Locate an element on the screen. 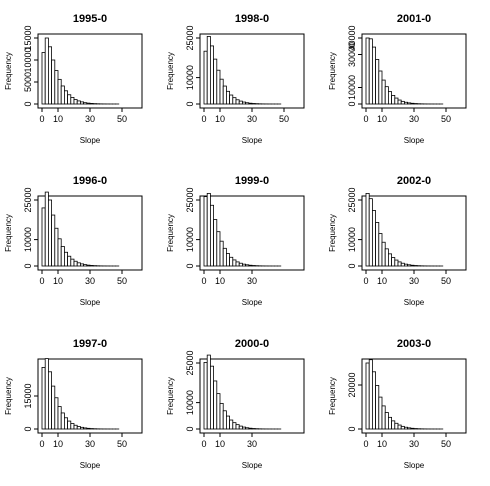 This screenshot has width=490, height=486. histogram-panel: 1997-0 0 10 30 50 0 15000 Slope Frequency is located at coordinates (73, 404).